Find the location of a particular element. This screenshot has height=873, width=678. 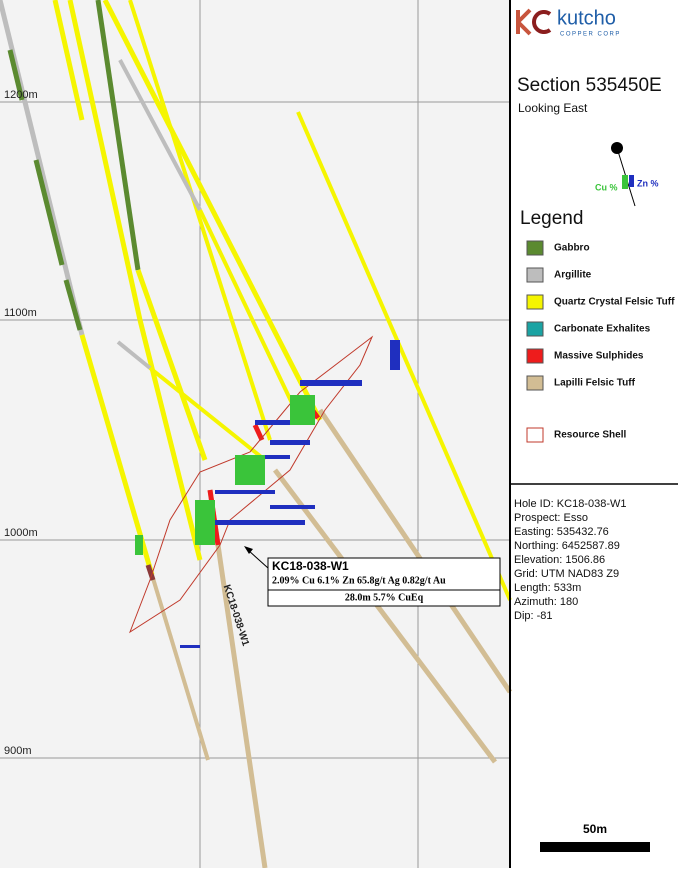

resource-shell is located at coordinates (251, 484).